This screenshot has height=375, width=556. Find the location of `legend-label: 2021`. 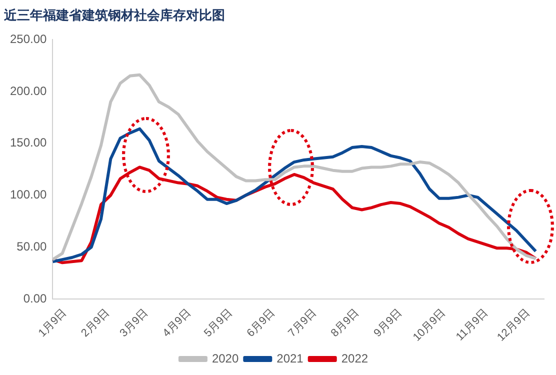

legend-label: 2021 is located at coordinates (290, 358).